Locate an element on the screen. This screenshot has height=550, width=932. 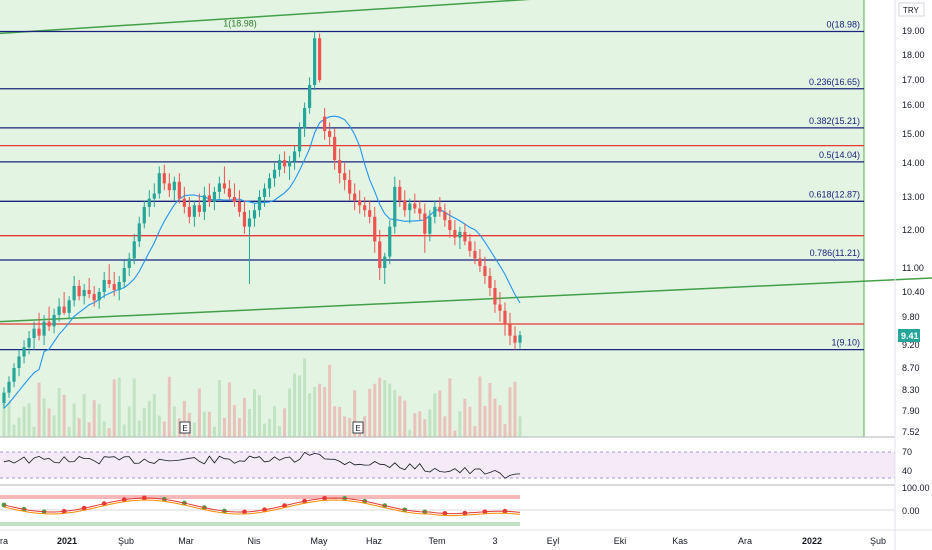
earnings-marker-box is located at coordinates (185, 427).